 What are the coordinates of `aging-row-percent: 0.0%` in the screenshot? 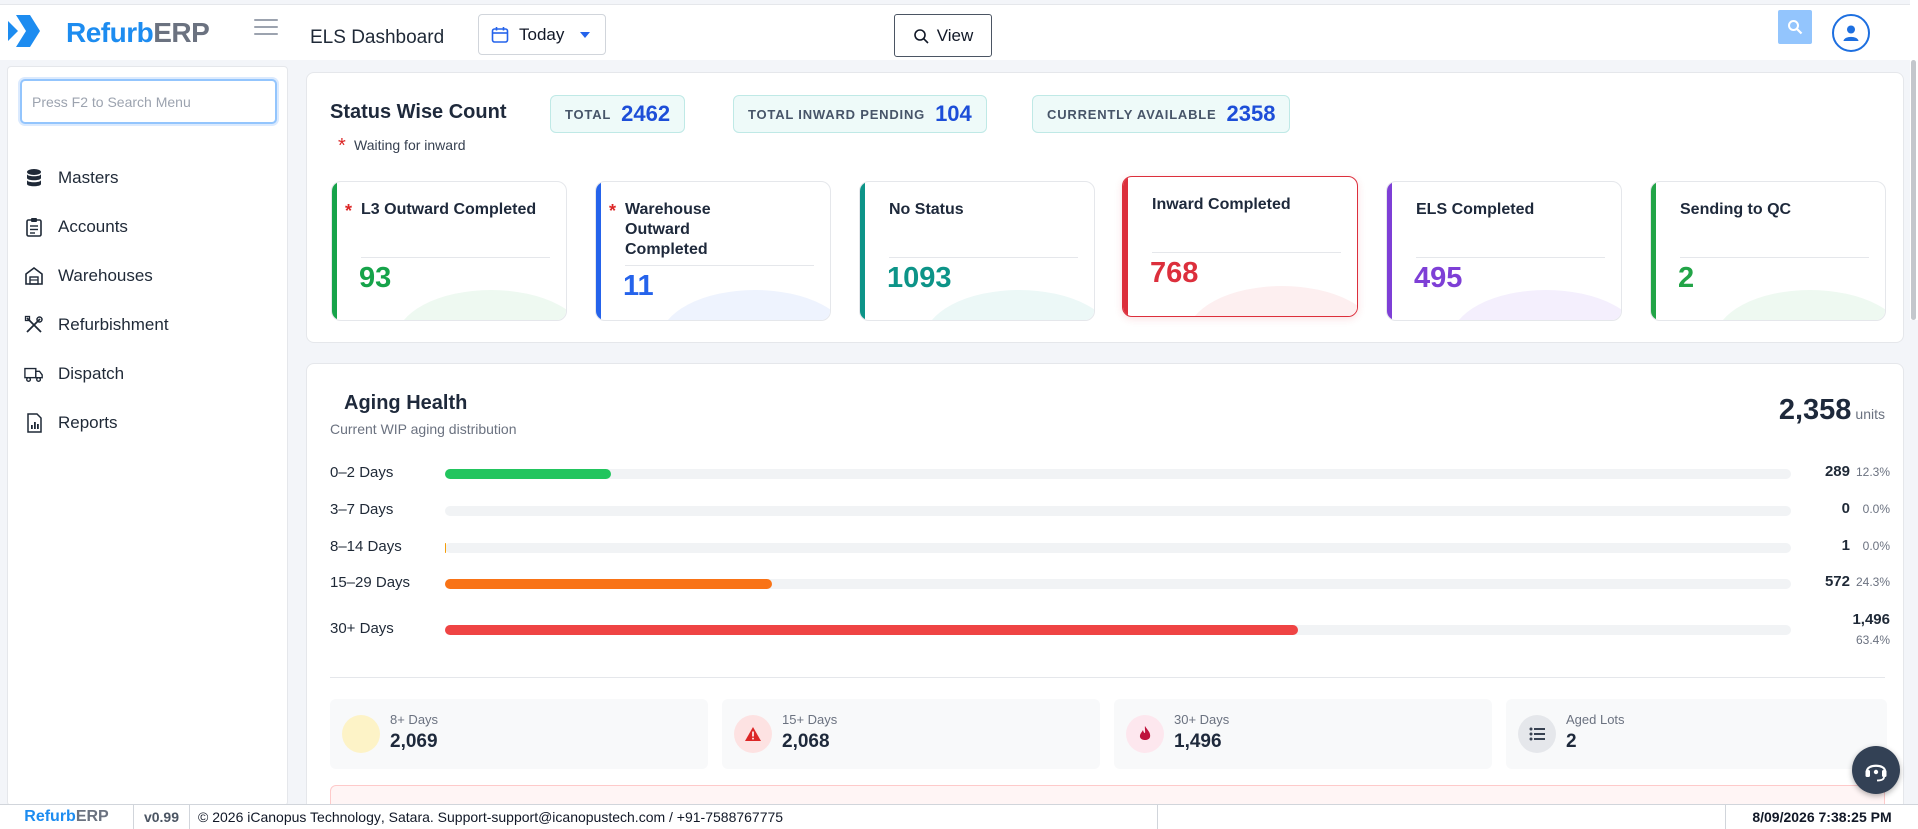 It's located at (1876, 546).